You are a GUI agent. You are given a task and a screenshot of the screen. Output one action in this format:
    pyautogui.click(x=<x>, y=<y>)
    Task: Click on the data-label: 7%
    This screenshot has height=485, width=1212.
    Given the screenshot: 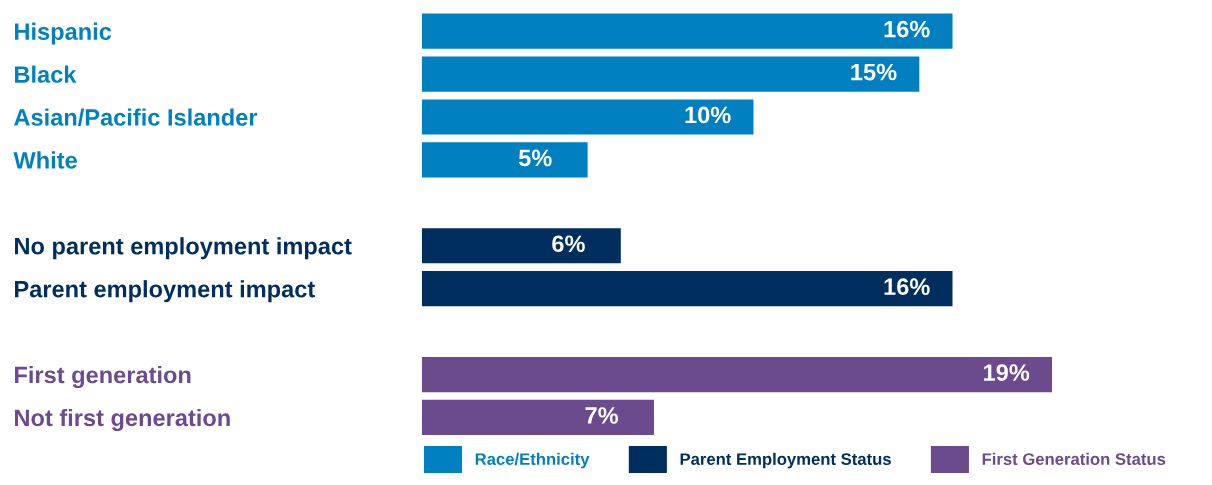 What is the action you would take?
    pyautogui.click(x=602, y=415)
    